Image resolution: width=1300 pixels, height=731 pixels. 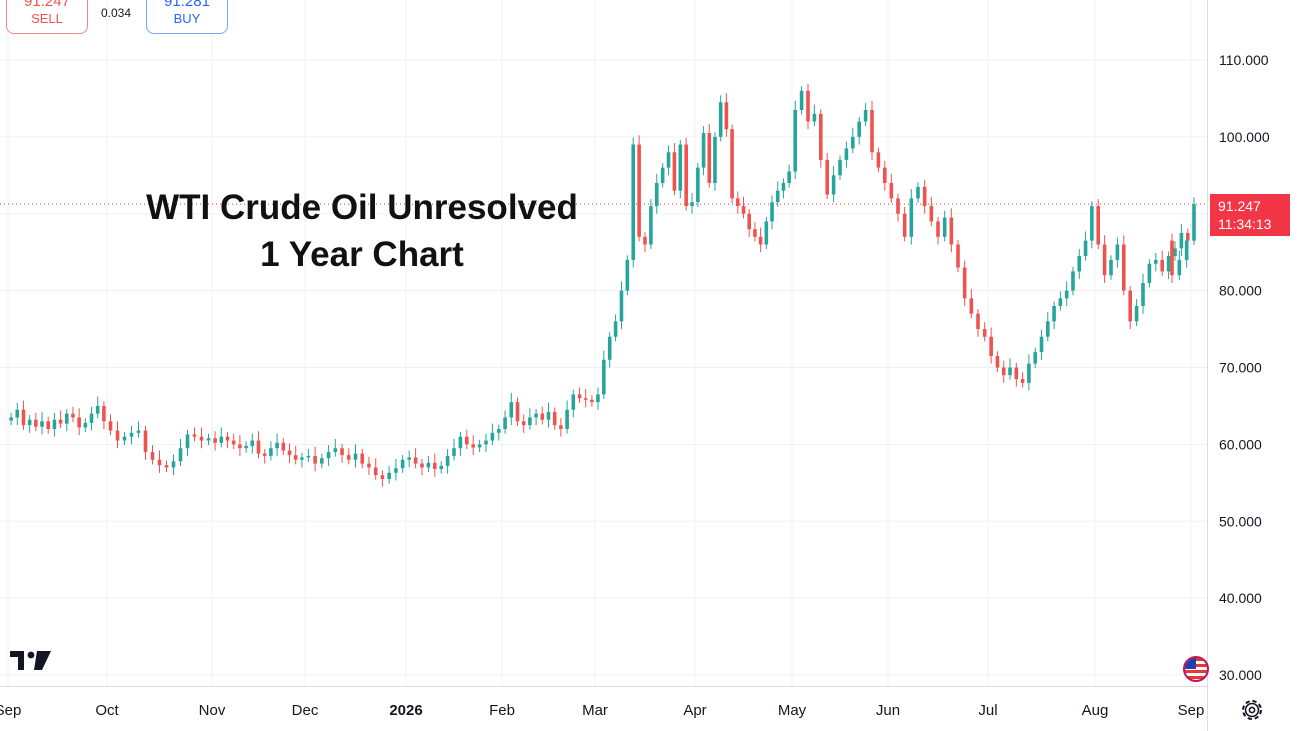 What do you see at coordinates (1240, 291) in the screenshot?
I see `y-tick-label: 80.000` at bounding box center [1240, 291].